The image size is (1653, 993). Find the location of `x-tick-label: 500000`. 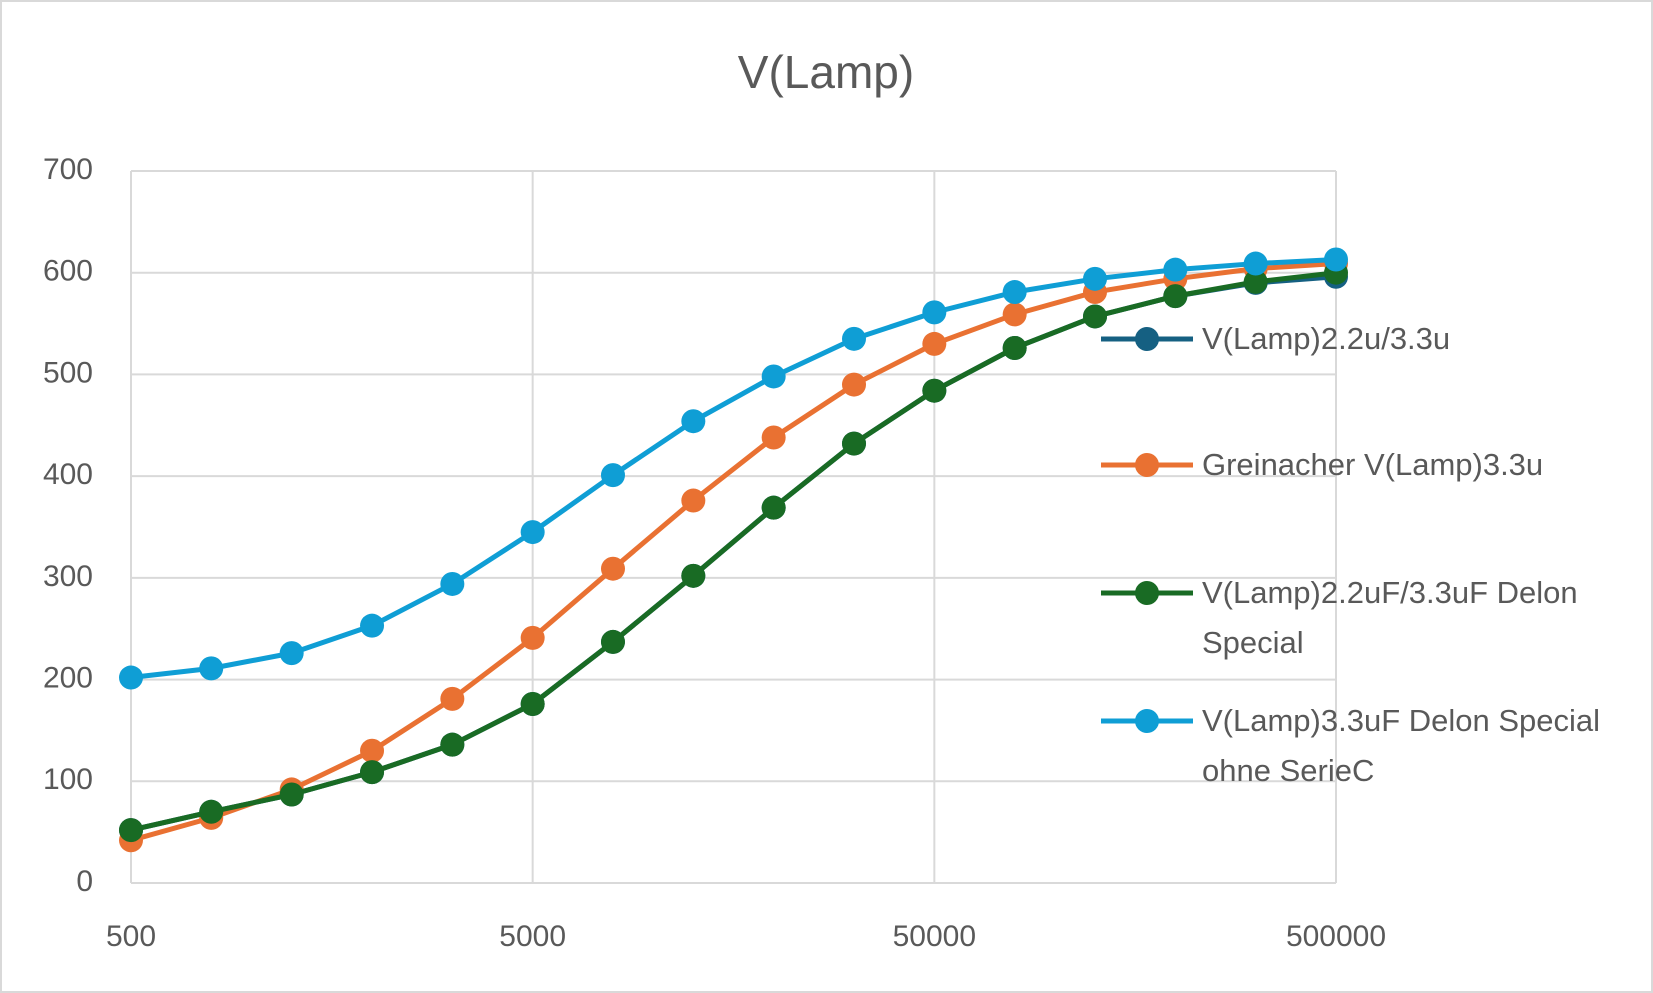

x-tick-label: 500000 is located at coordinates (1336, 936).